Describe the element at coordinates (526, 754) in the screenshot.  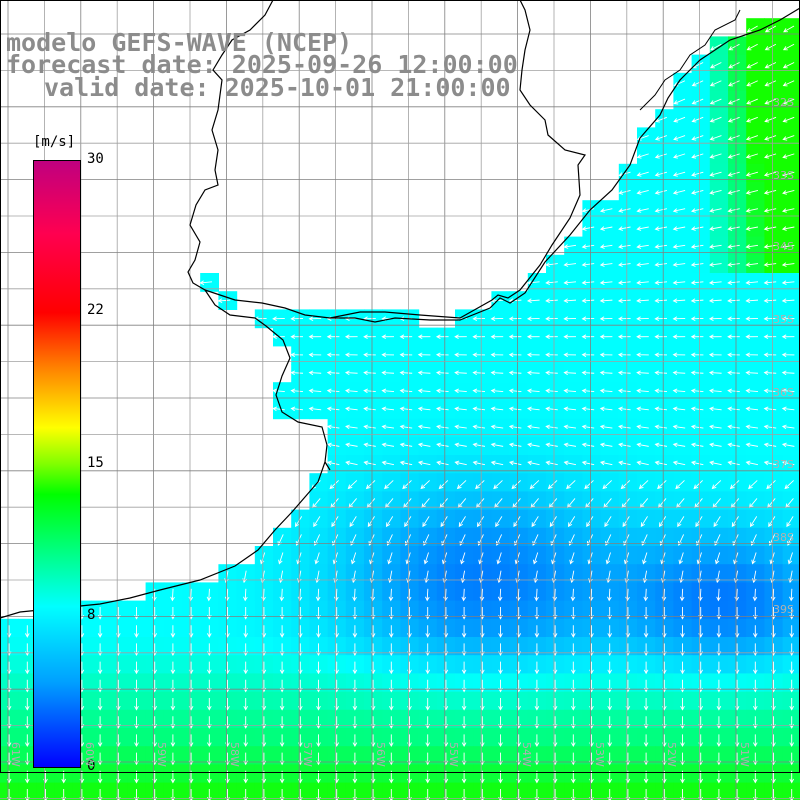
I see `lon-label: 54W` at that location.